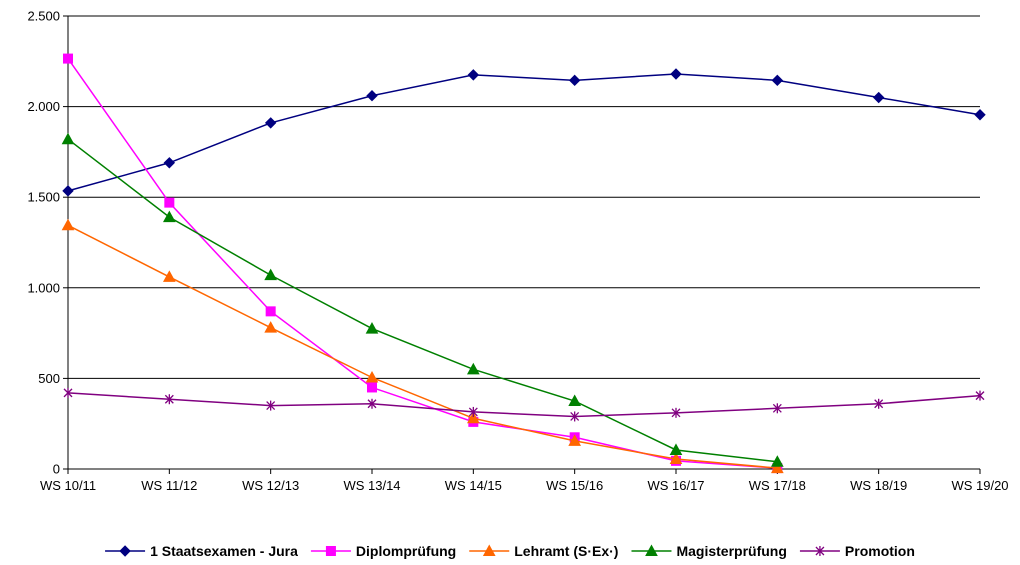 The image size is (1020, 565). I want to click on series-line, so click(524, 405).